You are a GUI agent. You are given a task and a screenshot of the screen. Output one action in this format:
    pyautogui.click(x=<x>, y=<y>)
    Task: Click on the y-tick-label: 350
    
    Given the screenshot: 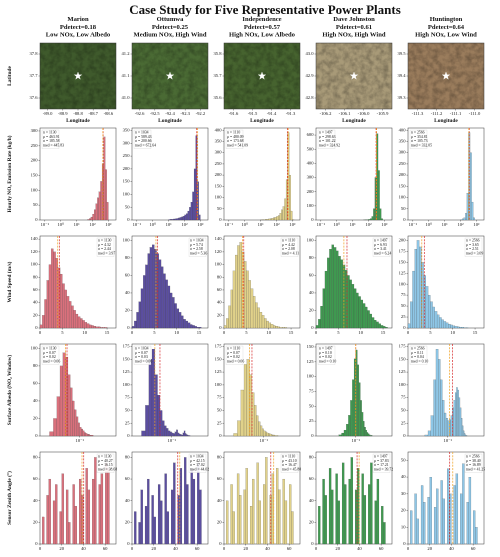 What is the action you would take?
    pyautogui.click(x=127, y=130)
    